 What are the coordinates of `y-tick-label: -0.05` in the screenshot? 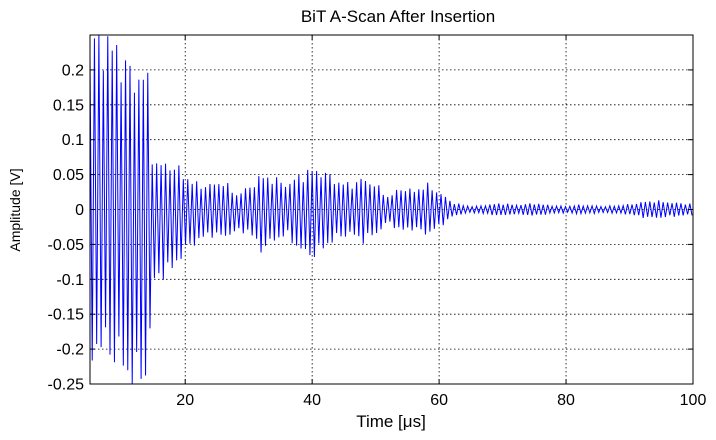 It's located at (66, 245).